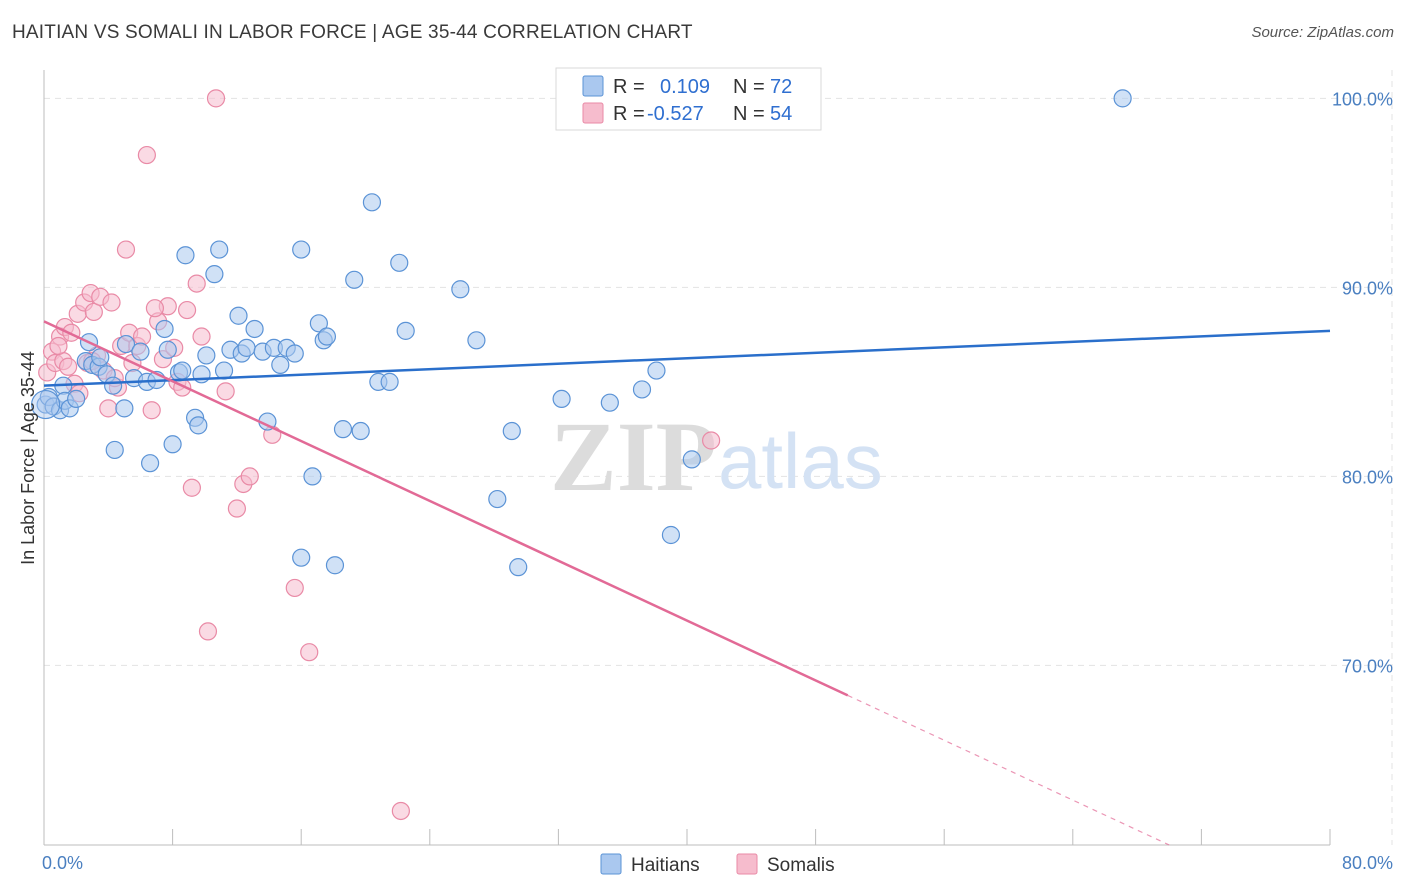 The height and width of the screenshot is (892, 1406). Describe the element at coordinates (781, 114) in the screenshot. I see `legend-n-value: 54` at that location.